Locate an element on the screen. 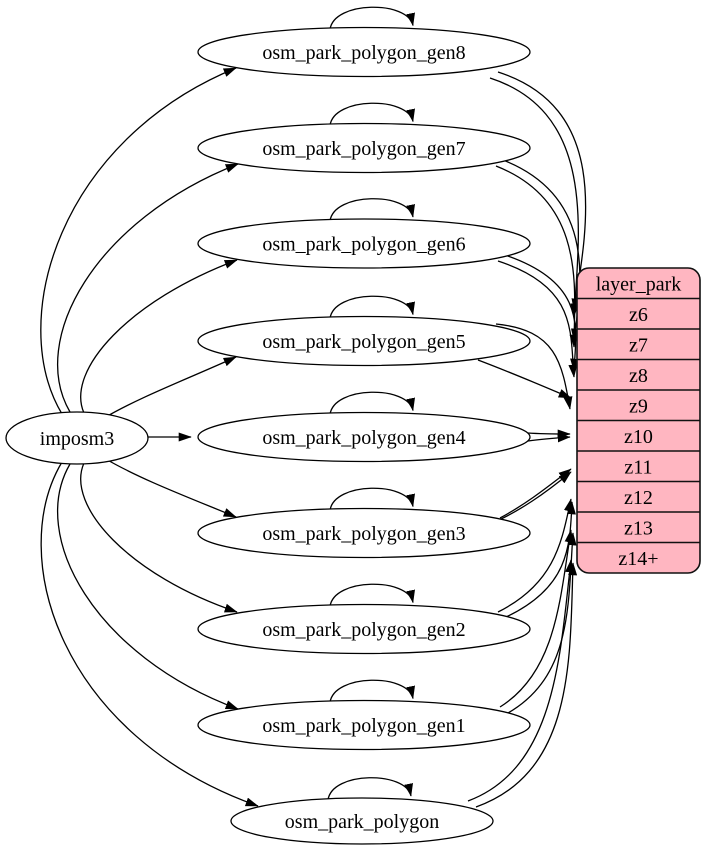 The width and height of the screenshot is (707, 851). node-label-osm_park_polygon_gen1: osm_park_polygon_gen1 is located at coordinates (363, 726).